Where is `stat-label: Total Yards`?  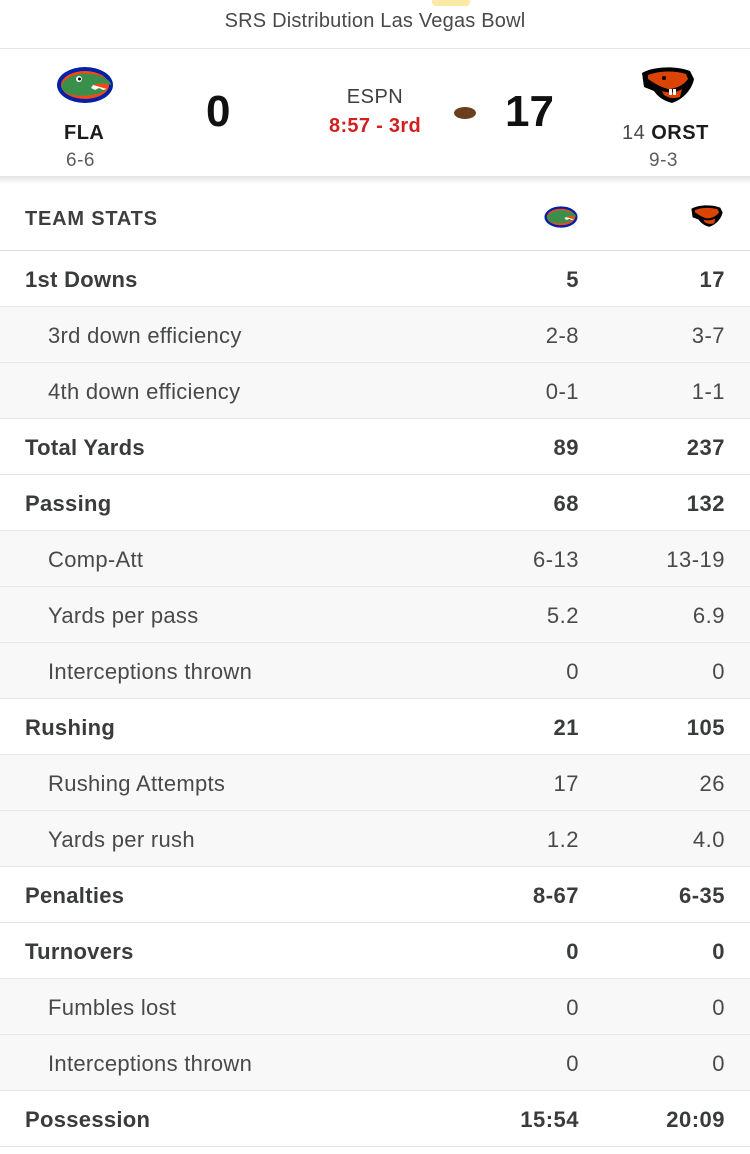 stat-label: Total Yards is located at coordinates (85, 447).